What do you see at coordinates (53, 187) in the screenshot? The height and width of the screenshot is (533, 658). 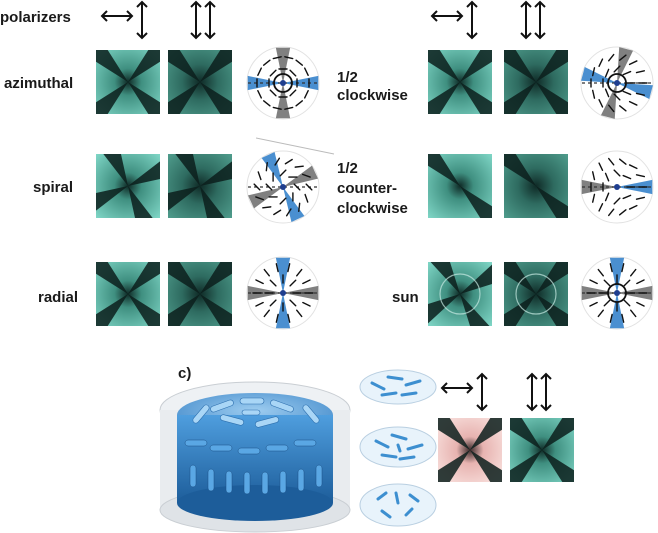 I see `spiral-label: spiral` at bounding box center [53, 187].